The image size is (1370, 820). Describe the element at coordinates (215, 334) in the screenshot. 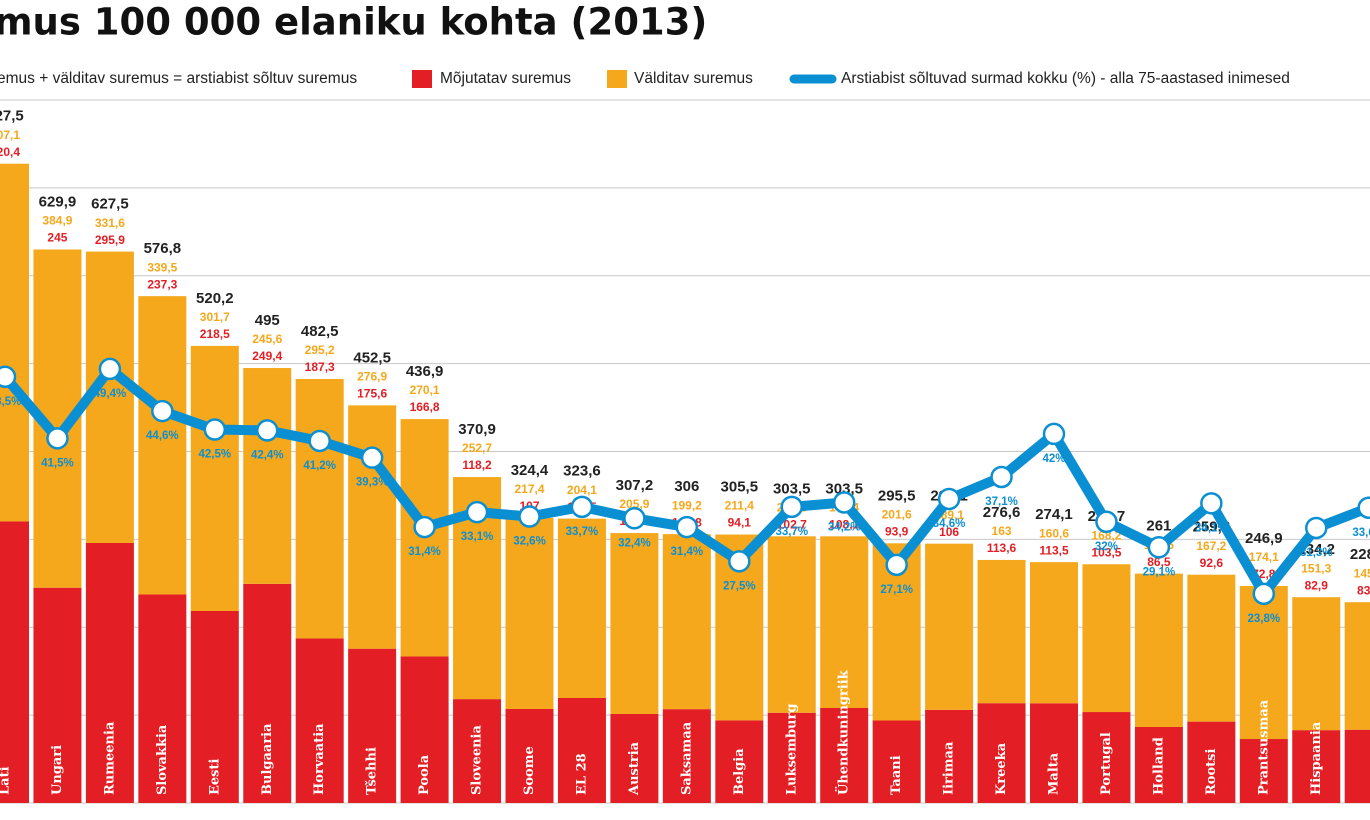

I see `data-label: 218,5` at that location.